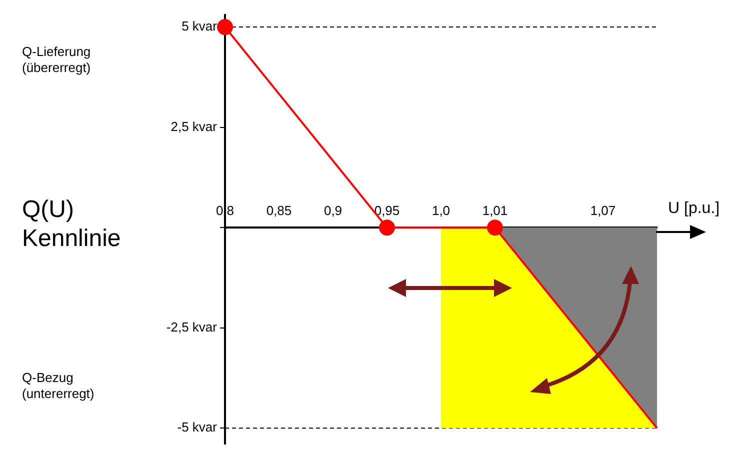  What do you see at coordinates (441, 210) in the screenshot?
I see `x-tick-label: 1,0` at bounding box center [441, 210].